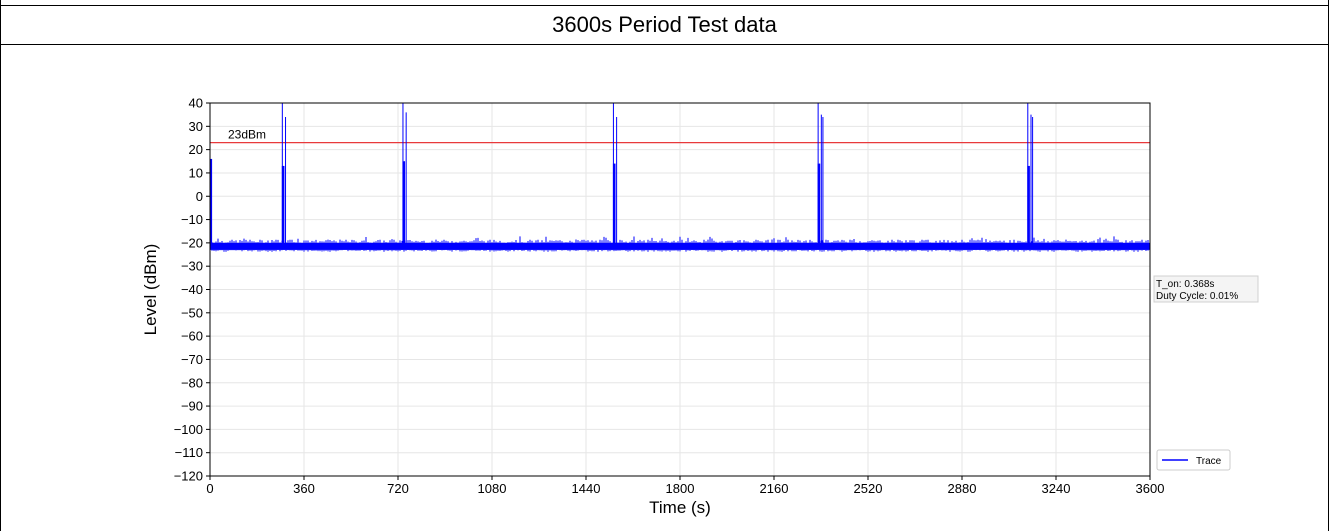 The height and width of the screenshot is (531, 1330). What do you see at coordinates (1056, 488) in the screenshot?
I see `x-tick-label: 3240` at bounding box center [1056, 488].